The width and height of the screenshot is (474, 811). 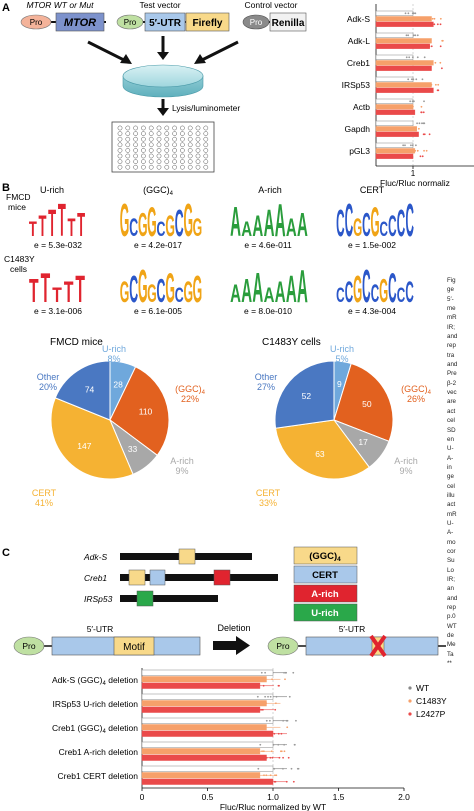 I want to click on caption-fragment: cor, so click(x=451, y=551).